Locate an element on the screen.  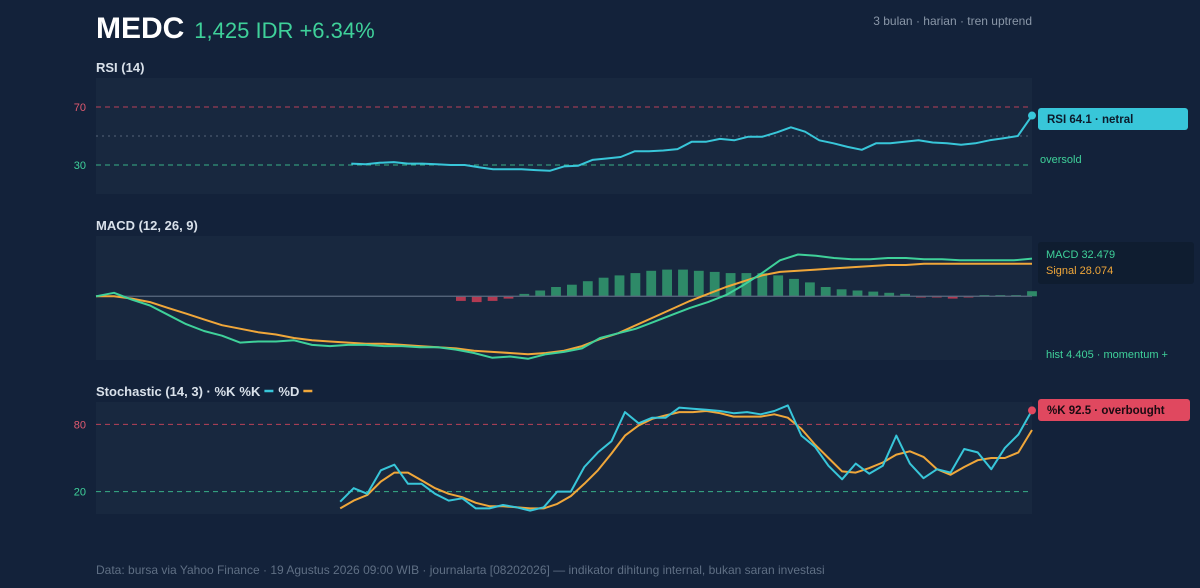
price-change: 1,425 IDR +6.34% is located at coordinates (284, 30).